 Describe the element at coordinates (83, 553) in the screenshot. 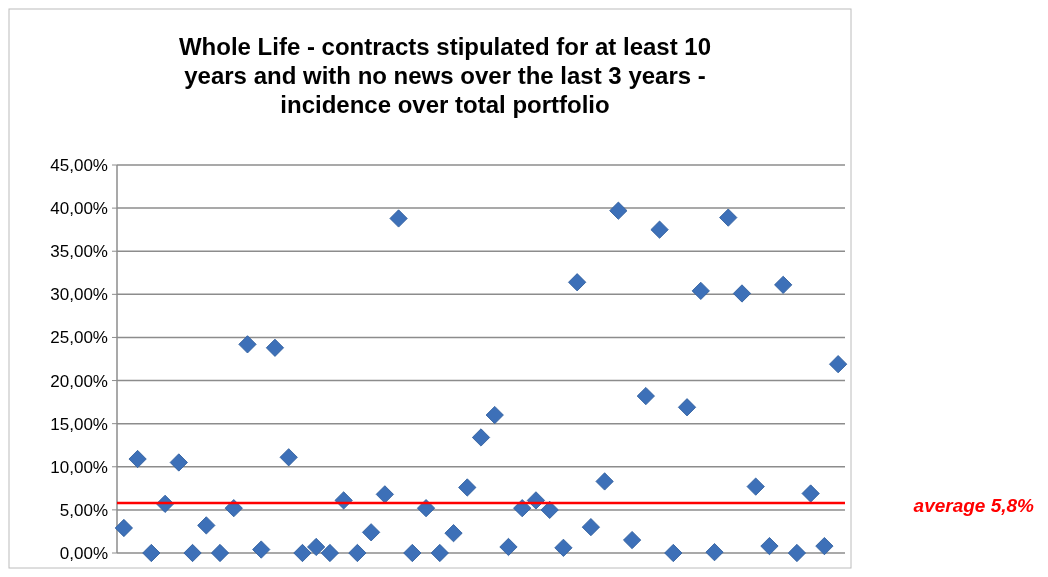

I see `y-tick-label: 0,00%` at that location.